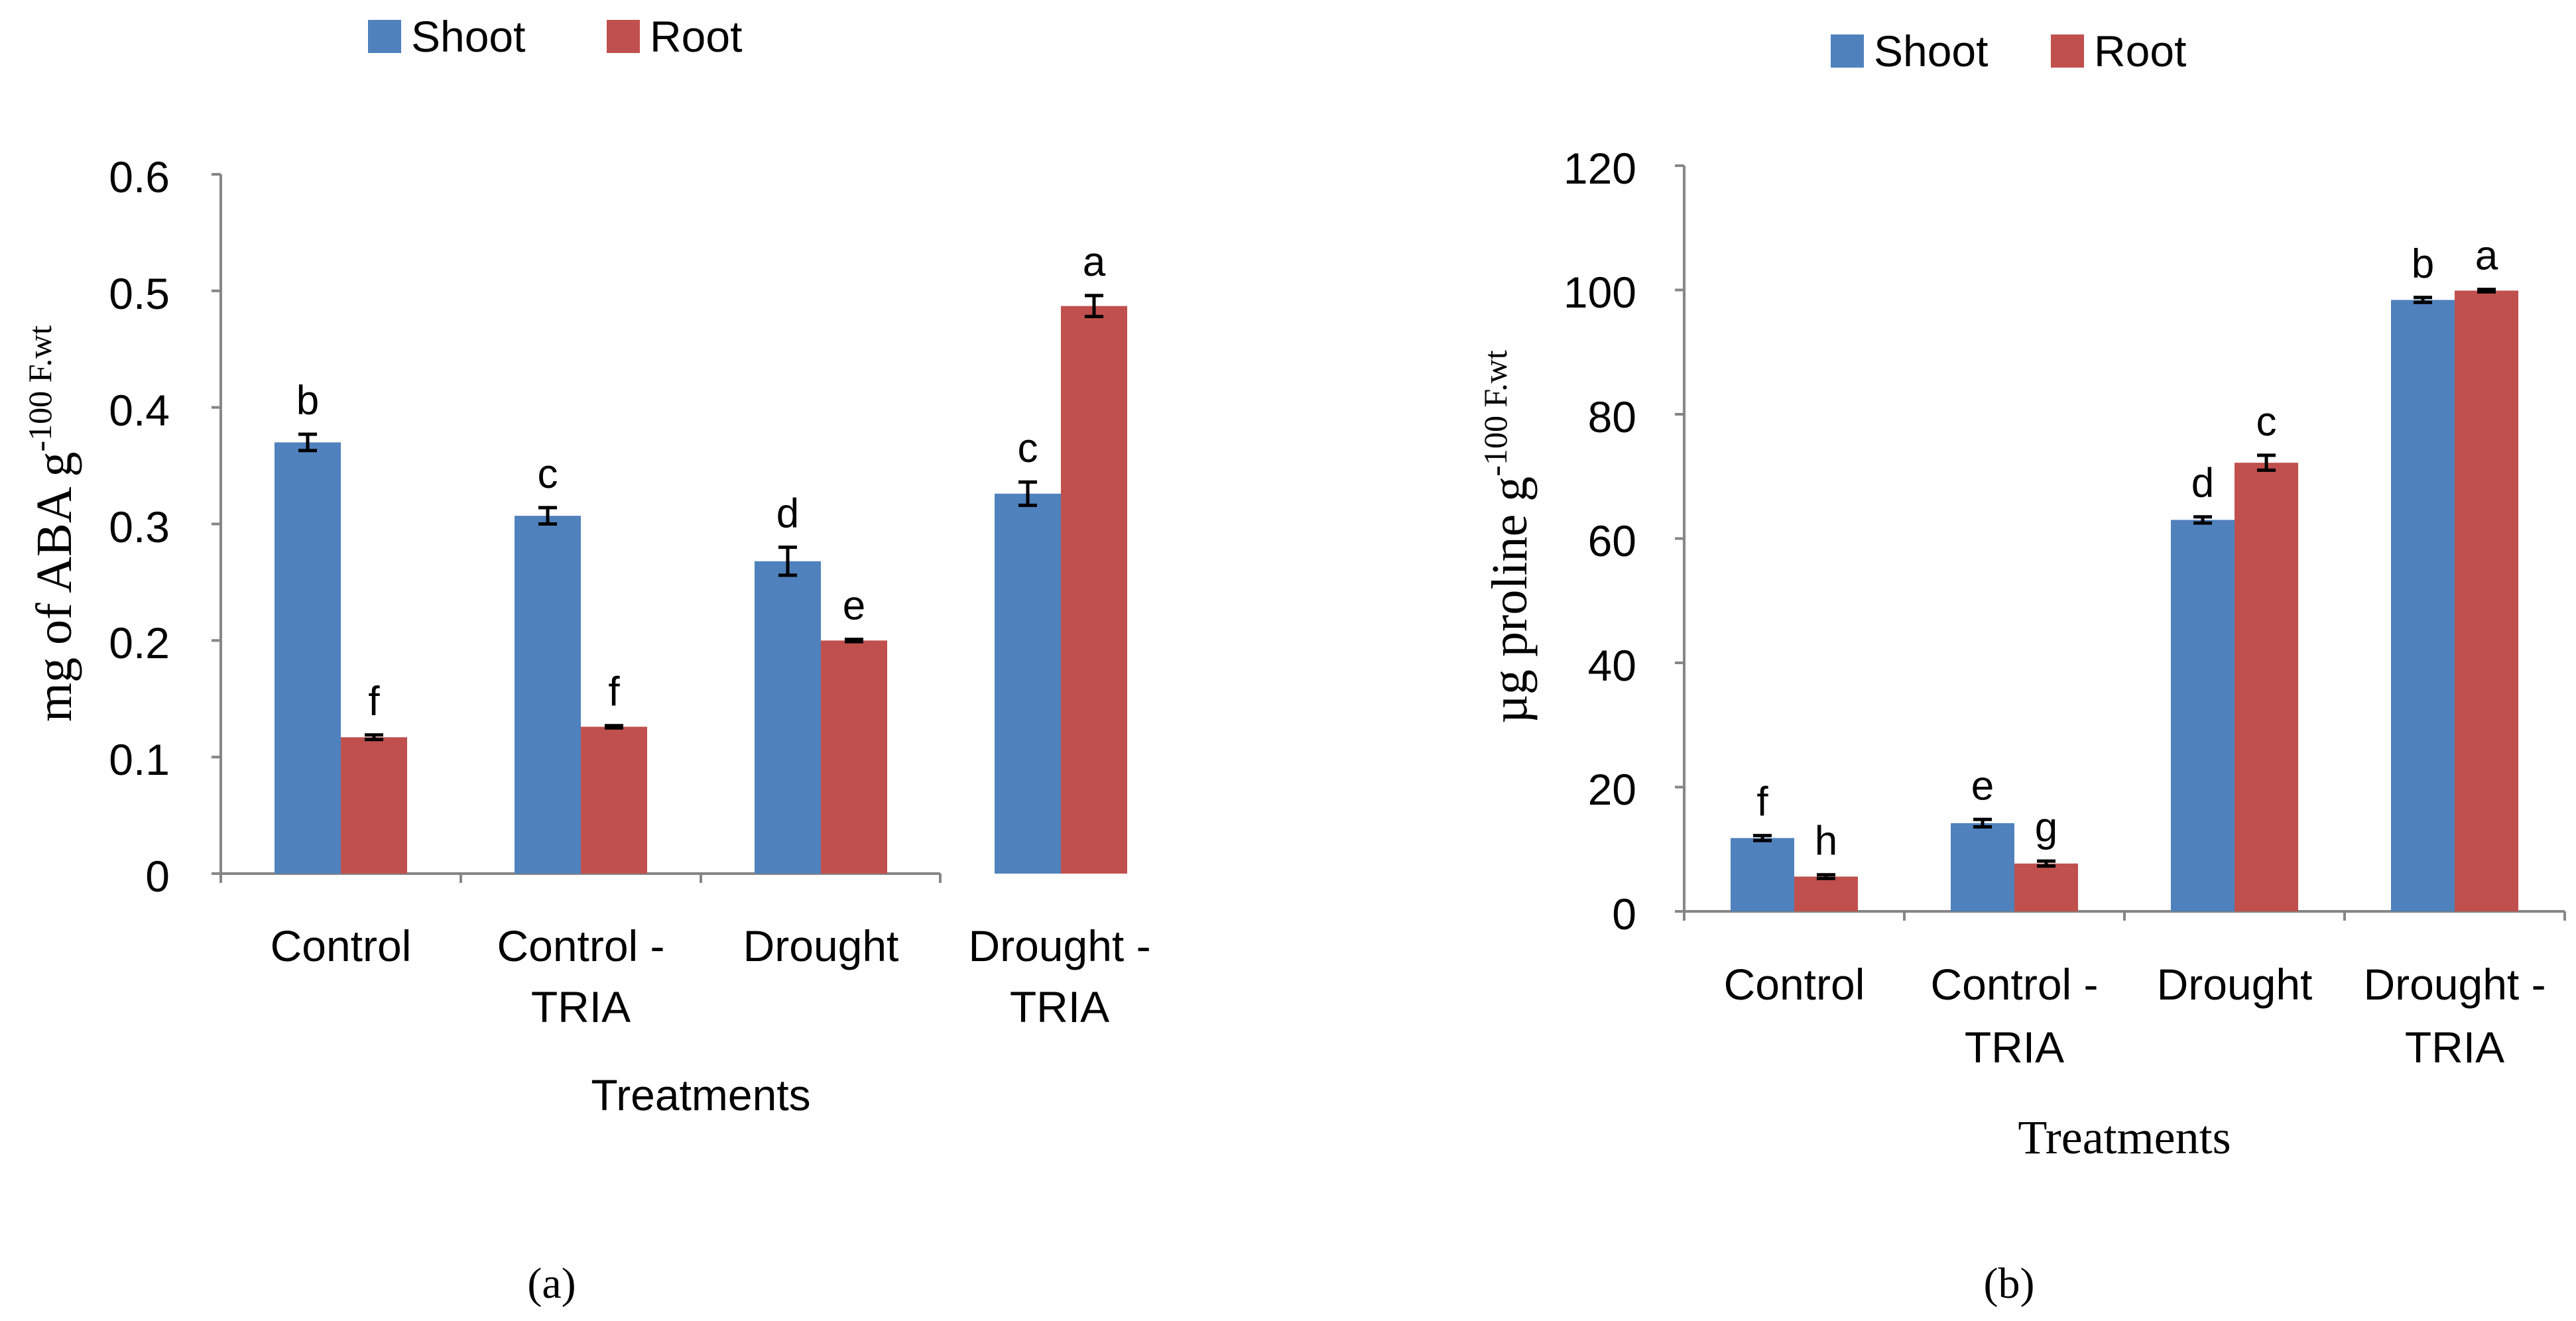 This screenshot has height=1321, width=2576. Describe the element at coordinates (2266, 422) in the screenshot. I see `significance-letter-b: c` at that location.